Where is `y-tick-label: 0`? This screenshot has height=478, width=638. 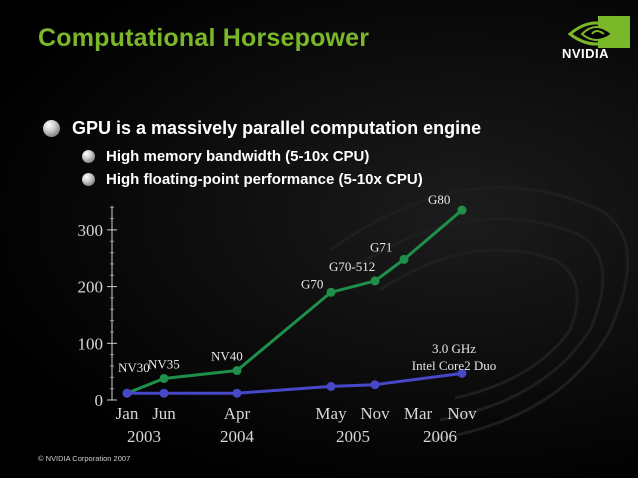
y-tick-label: 0 is located at coordinates (99, 400).